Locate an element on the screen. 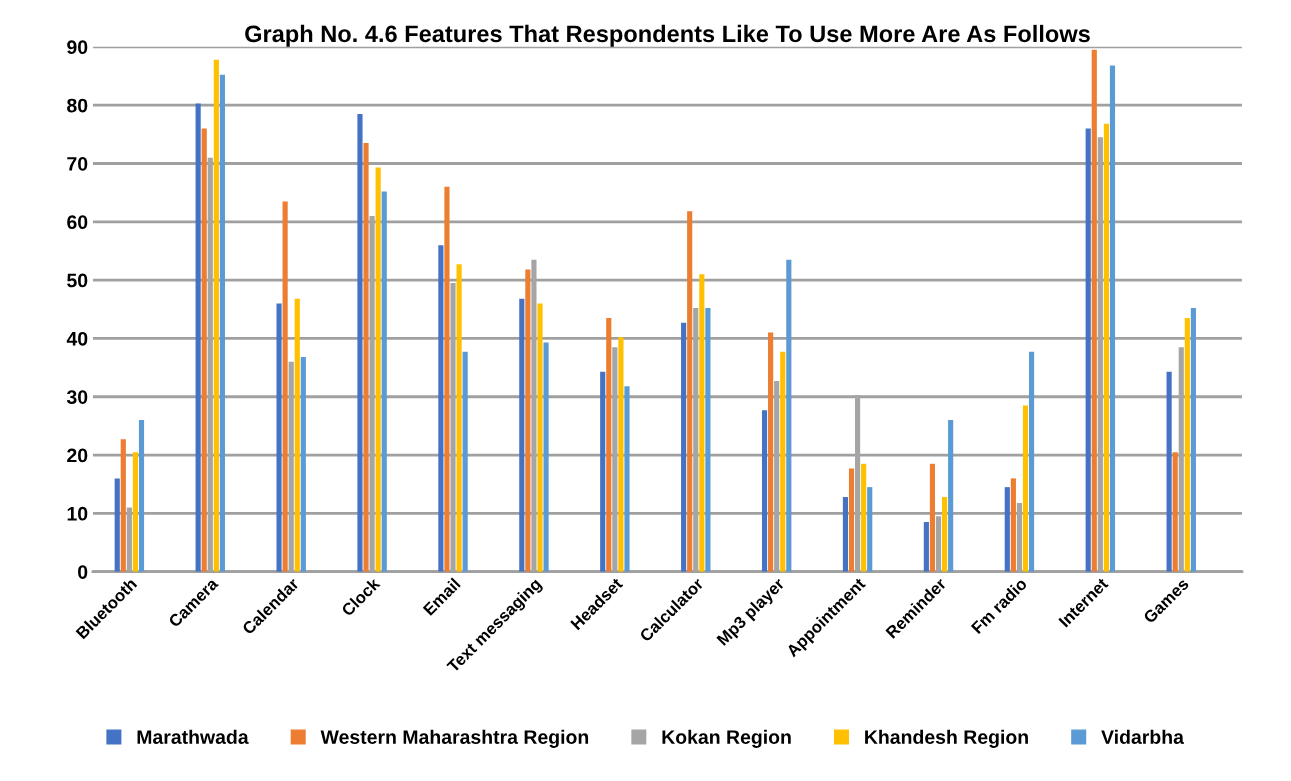 The width and height of the screenshot is (1291, 781). y-tick-label: 60 is located at coordinates (77, 222).